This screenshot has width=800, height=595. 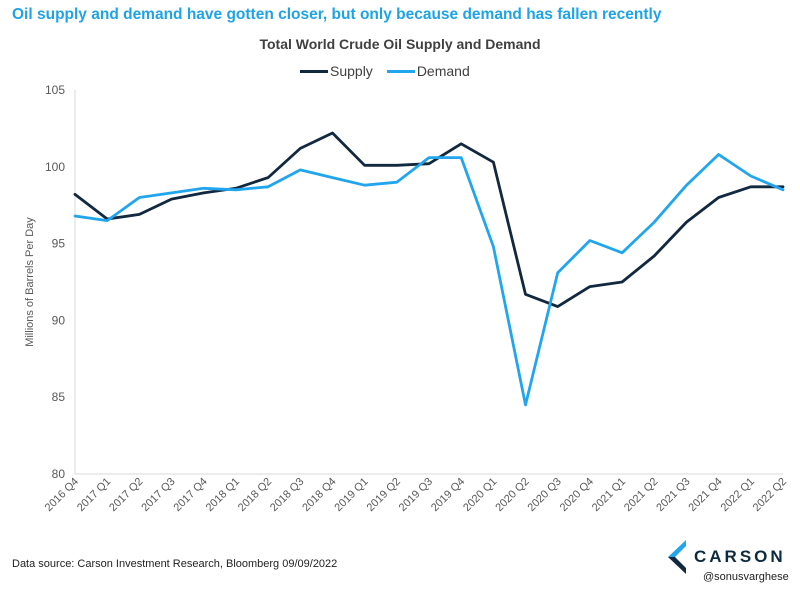 What do you see at coordinates (746, 577) in the screenshot?
I see `author-handle: @sonusvarghese` at bounding box center [746, 577].